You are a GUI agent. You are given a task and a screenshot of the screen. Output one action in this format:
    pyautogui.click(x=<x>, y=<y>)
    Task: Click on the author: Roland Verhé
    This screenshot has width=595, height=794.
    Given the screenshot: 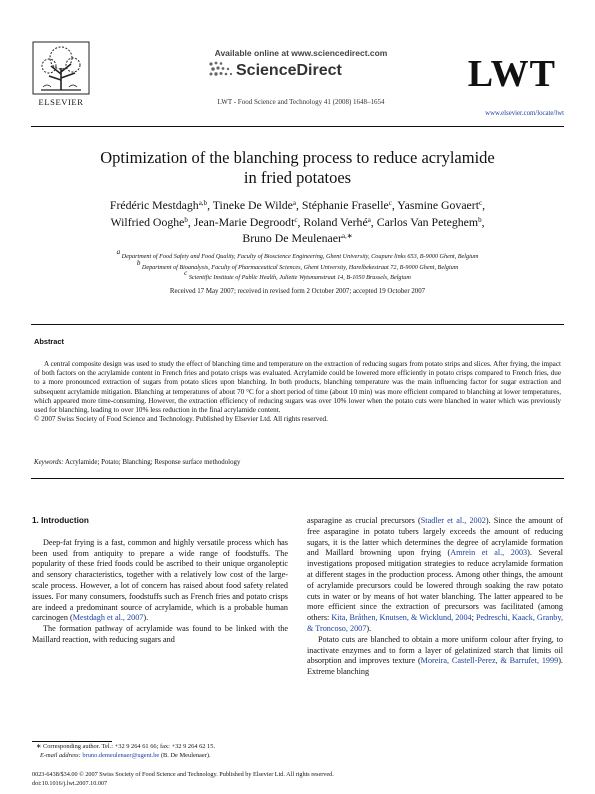 What is the action you would take?
    pyautogui.click(x=335, y=221)
    